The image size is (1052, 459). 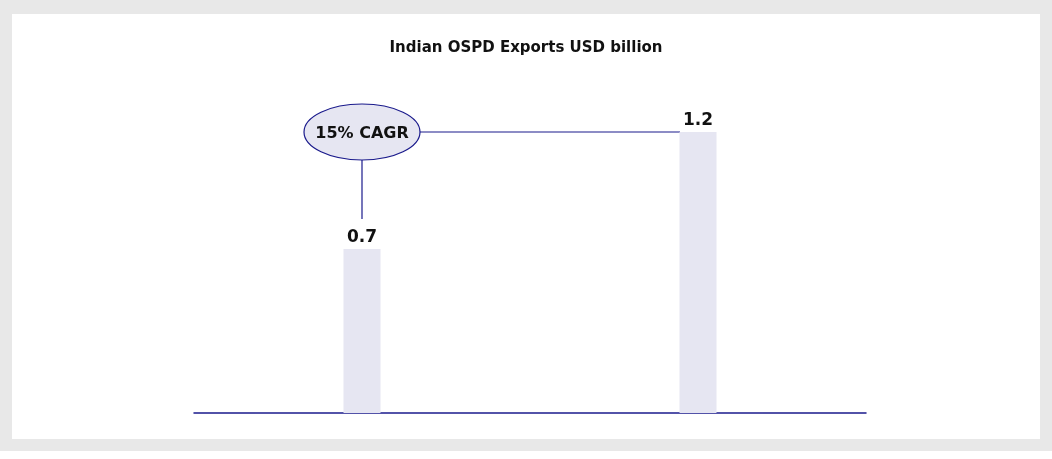 What do you see at coordinates (526, 46) in the screenshot?
I see `chart-title: Indian OSPD Exports USD billion` at bounding box center [526, 46].